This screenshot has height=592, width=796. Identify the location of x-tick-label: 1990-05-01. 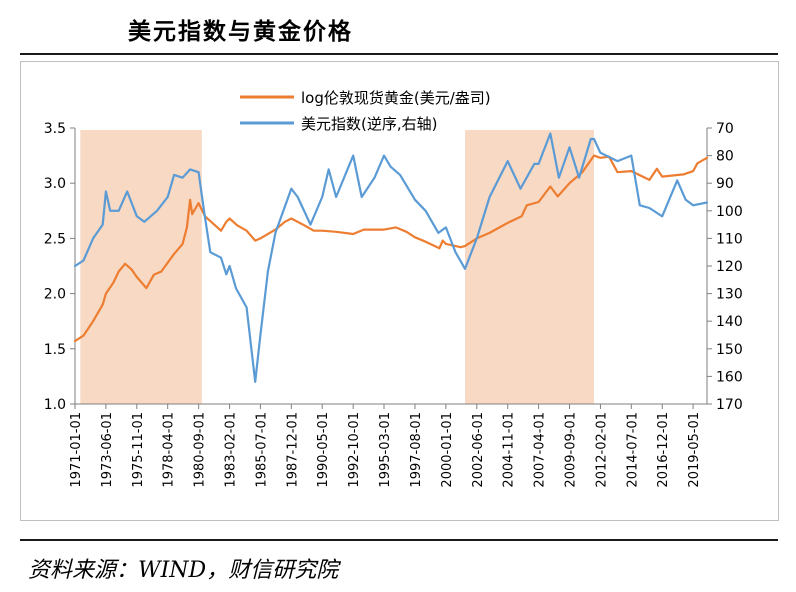
(323, 450).